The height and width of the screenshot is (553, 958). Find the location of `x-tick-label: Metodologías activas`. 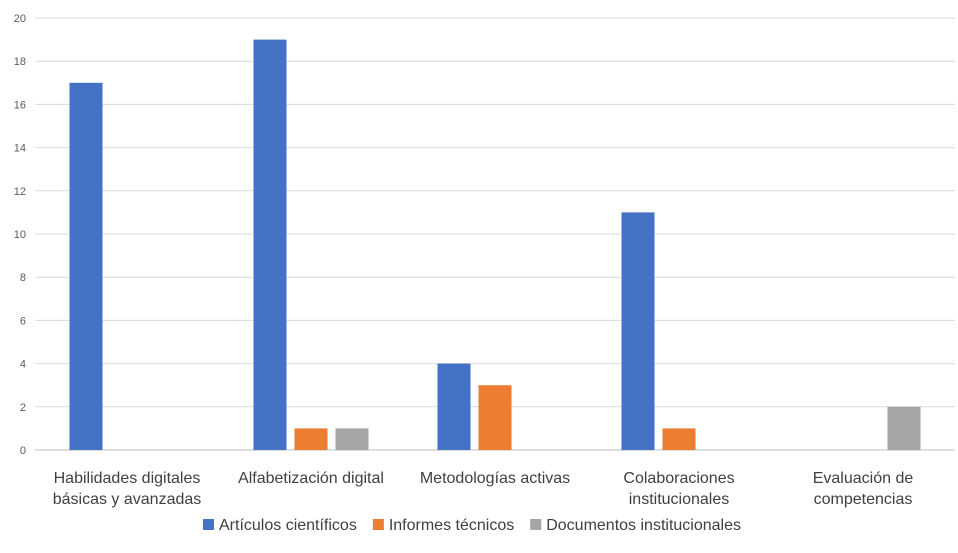

x-tick-label: Metodologías activas is located at coordinates (495, 478).